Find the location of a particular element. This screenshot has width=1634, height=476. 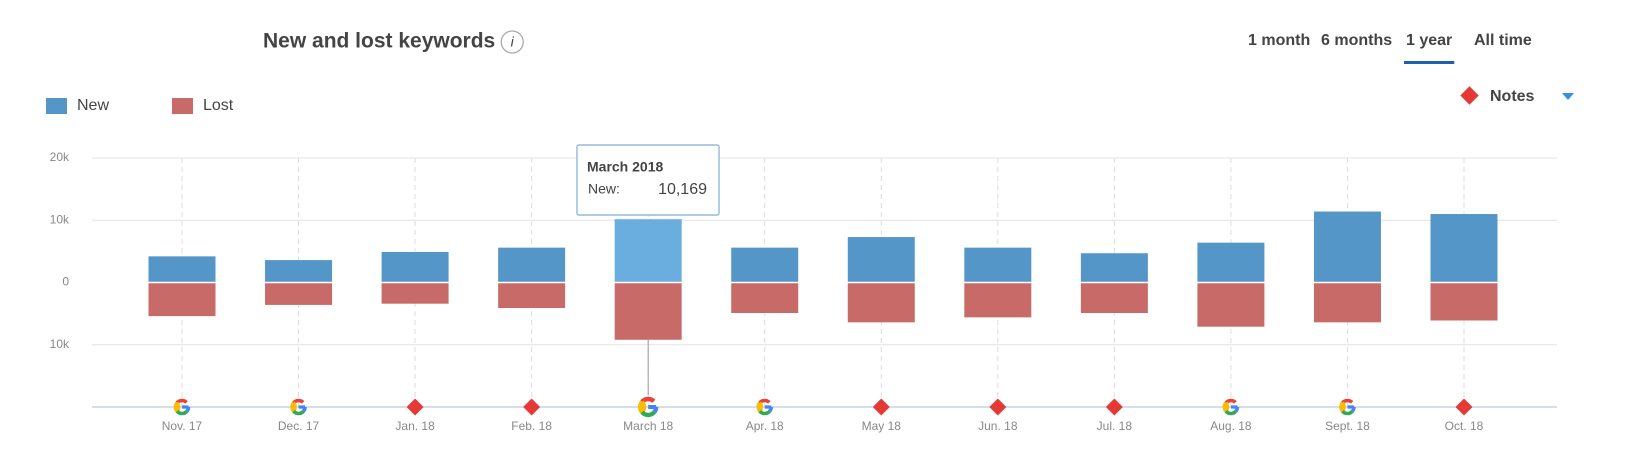

x-tick-label: Feb. 18 is located at coordinates (531, 426).